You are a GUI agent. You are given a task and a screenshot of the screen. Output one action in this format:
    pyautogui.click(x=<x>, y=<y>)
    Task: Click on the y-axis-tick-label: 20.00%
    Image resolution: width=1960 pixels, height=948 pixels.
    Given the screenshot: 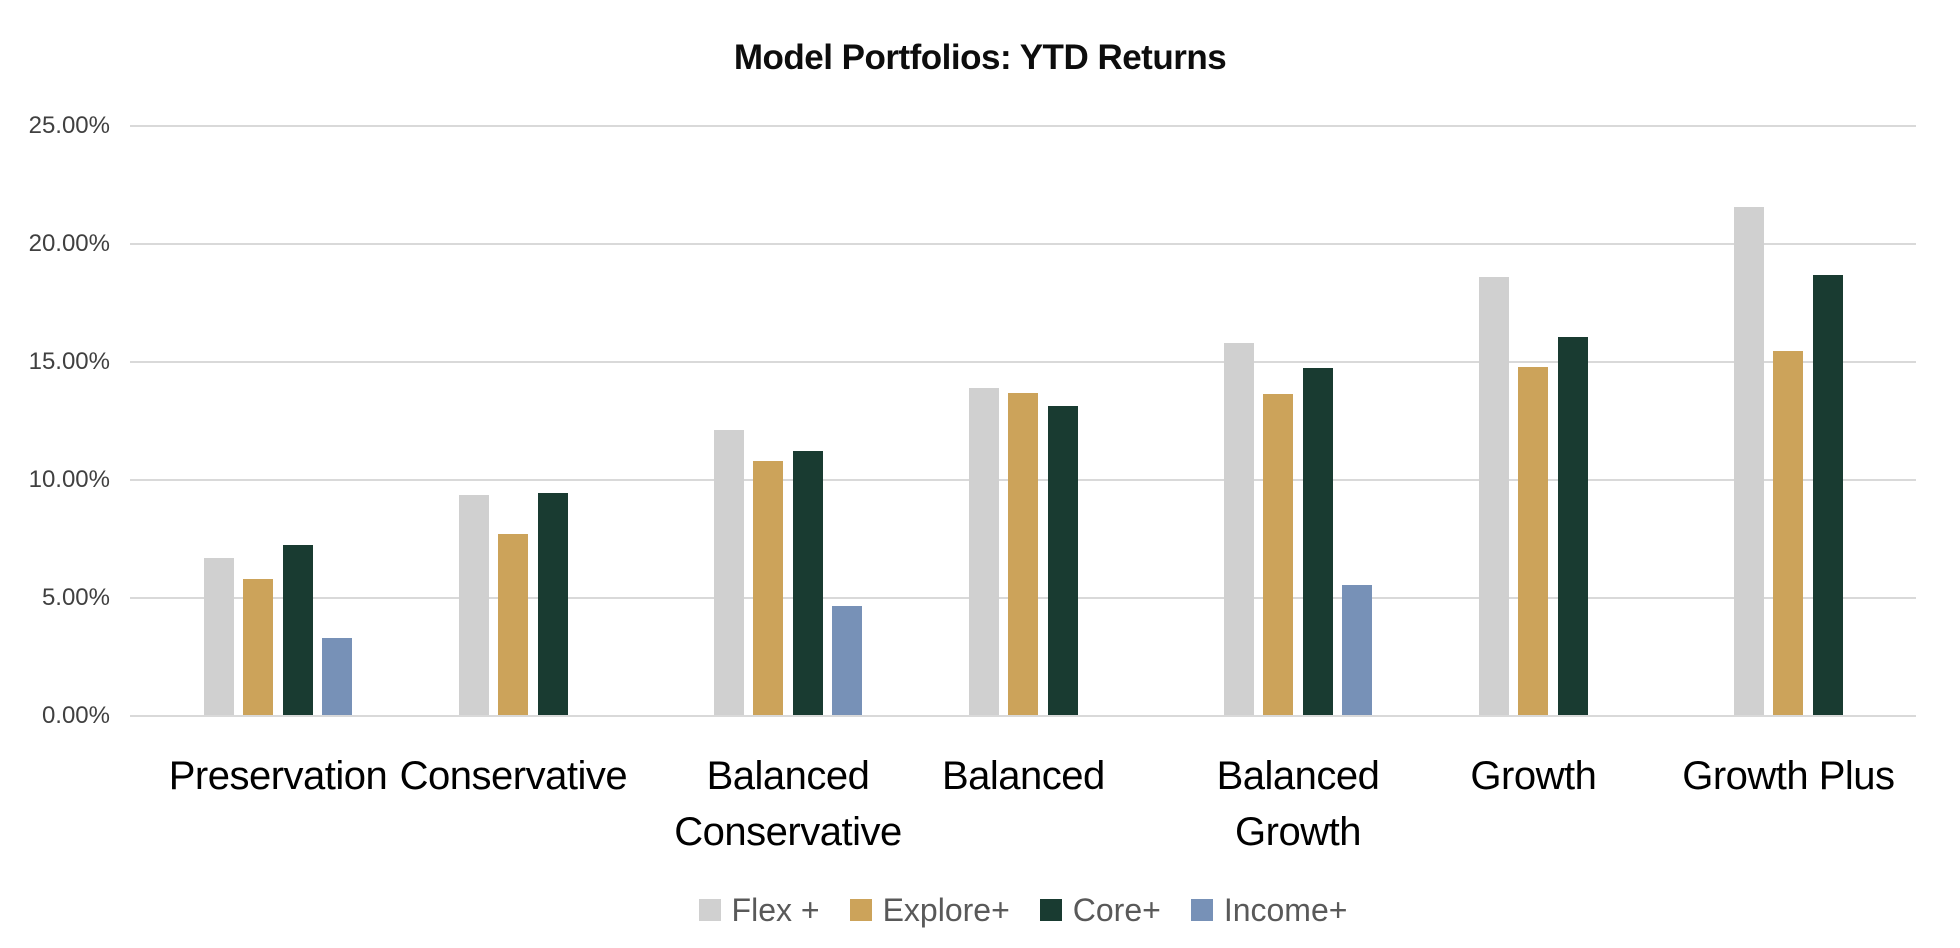 What is the action you would take?
    pyautogui.click(x=69, y=243)
    